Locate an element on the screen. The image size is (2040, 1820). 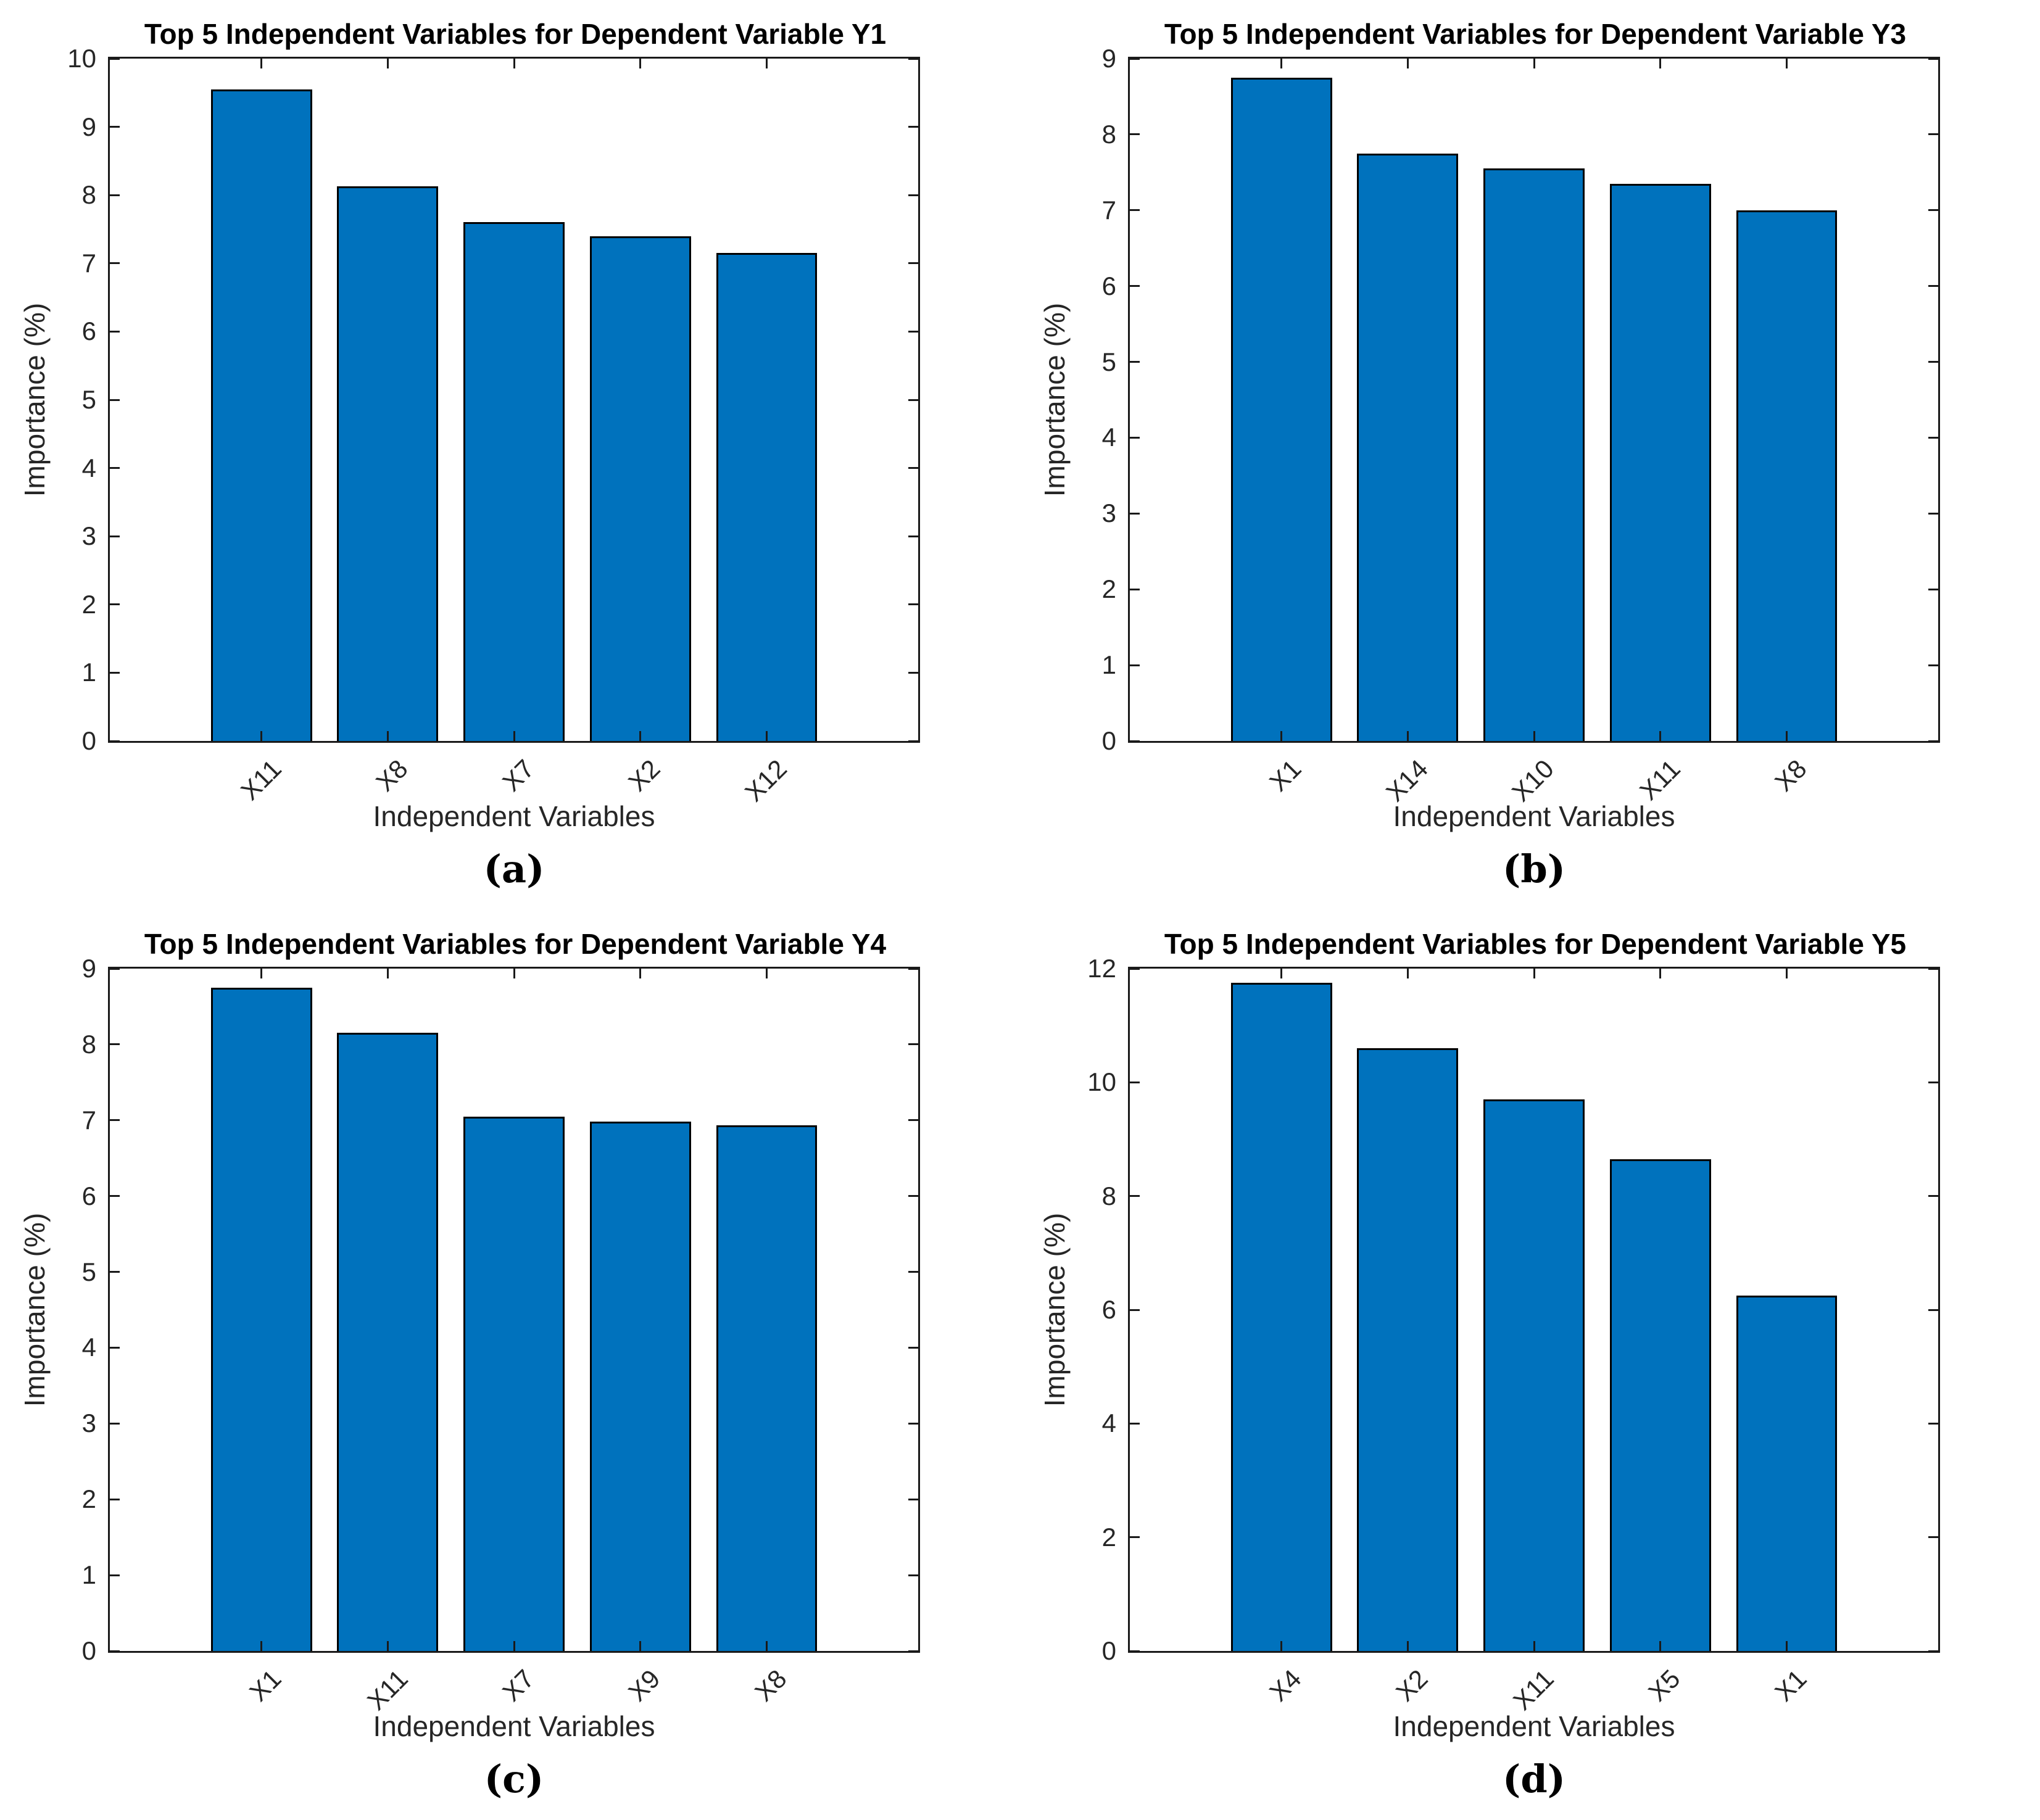
y-tick-label: 10 is located at coordinates (1101, 1082).